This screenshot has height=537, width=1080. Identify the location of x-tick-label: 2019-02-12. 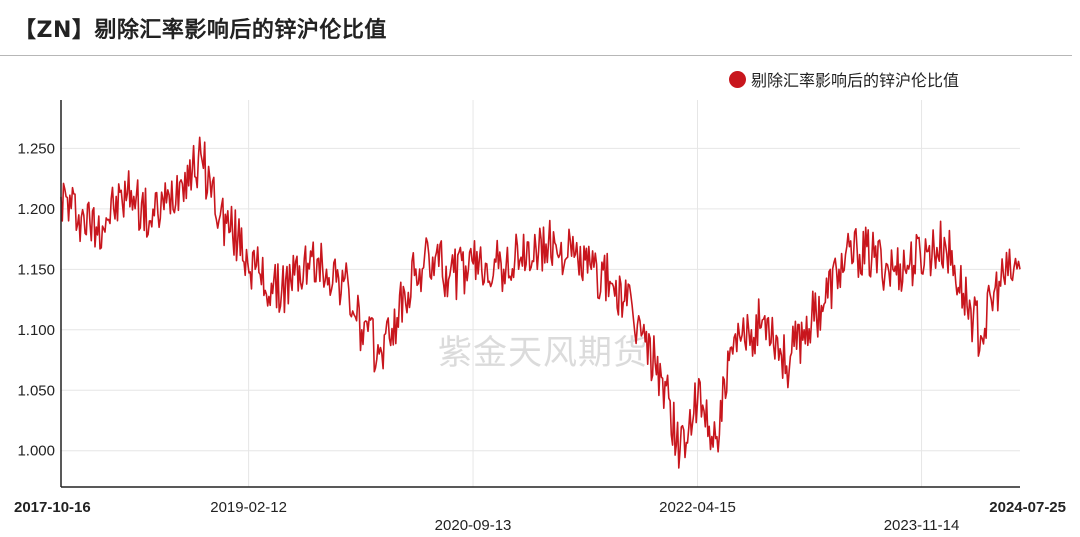
(248, 507).